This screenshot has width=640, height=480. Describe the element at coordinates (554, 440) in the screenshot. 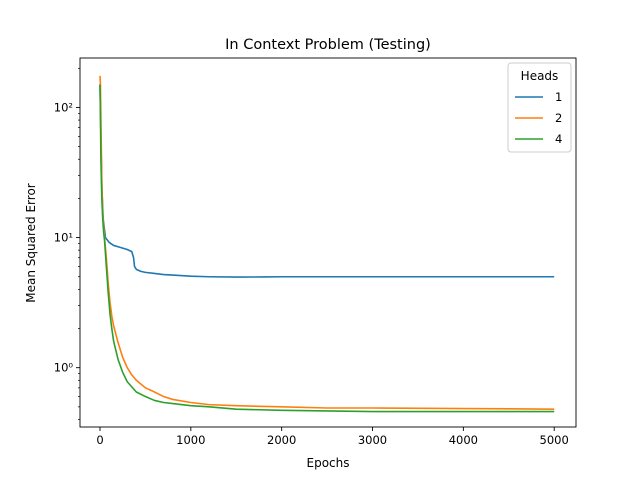

I see `x-tick-label-5000: 5000` at that location.